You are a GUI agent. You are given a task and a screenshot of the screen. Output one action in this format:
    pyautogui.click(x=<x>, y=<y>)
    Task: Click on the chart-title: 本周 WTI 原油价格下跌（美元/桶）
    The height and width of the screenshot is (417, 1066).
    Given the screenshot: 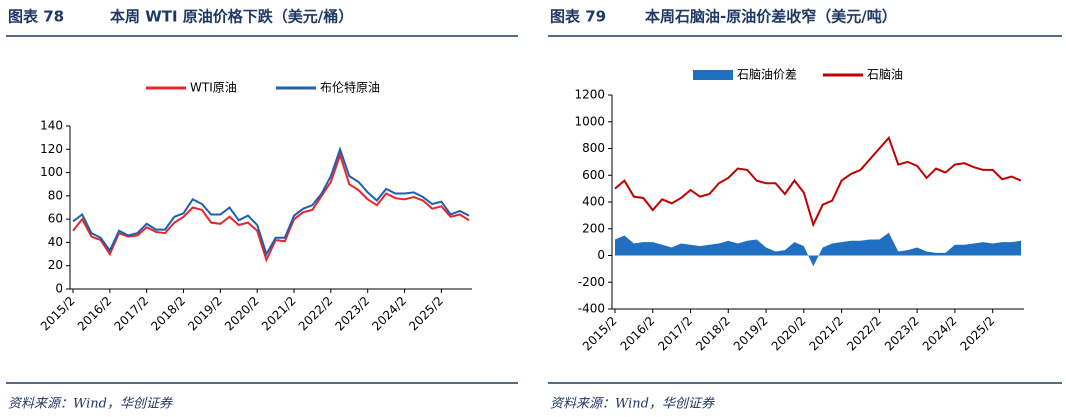 What is the action you would take?
    pyautogui.click(x=231, y=17)
    